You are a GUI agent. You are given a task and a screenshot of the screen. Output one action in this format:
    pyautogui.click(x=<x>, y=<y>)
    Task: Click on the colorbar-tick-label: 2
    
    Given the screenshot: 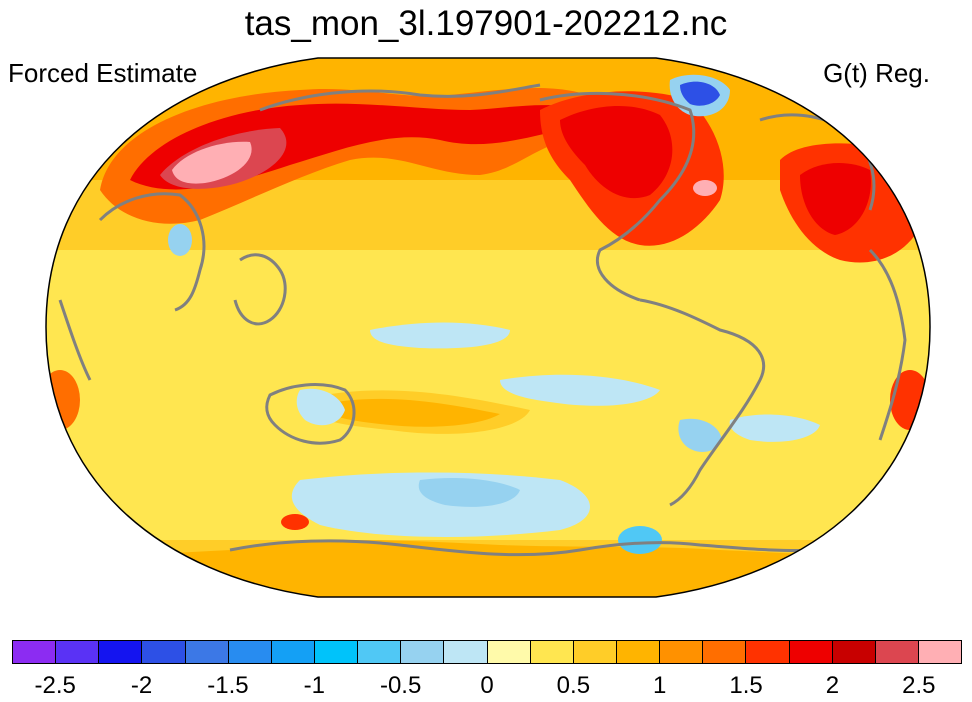 What is the action you would take?
    pyautogui.click(x=832, y=685)
    